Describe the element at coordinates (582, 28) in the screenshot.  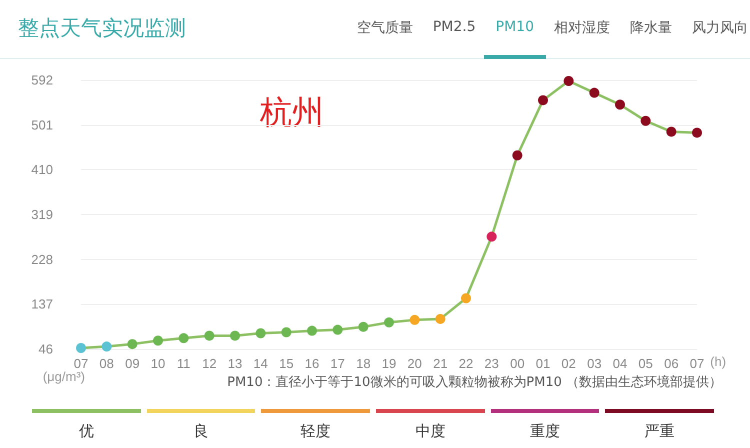
I see `text: 相对湿度` at that location.